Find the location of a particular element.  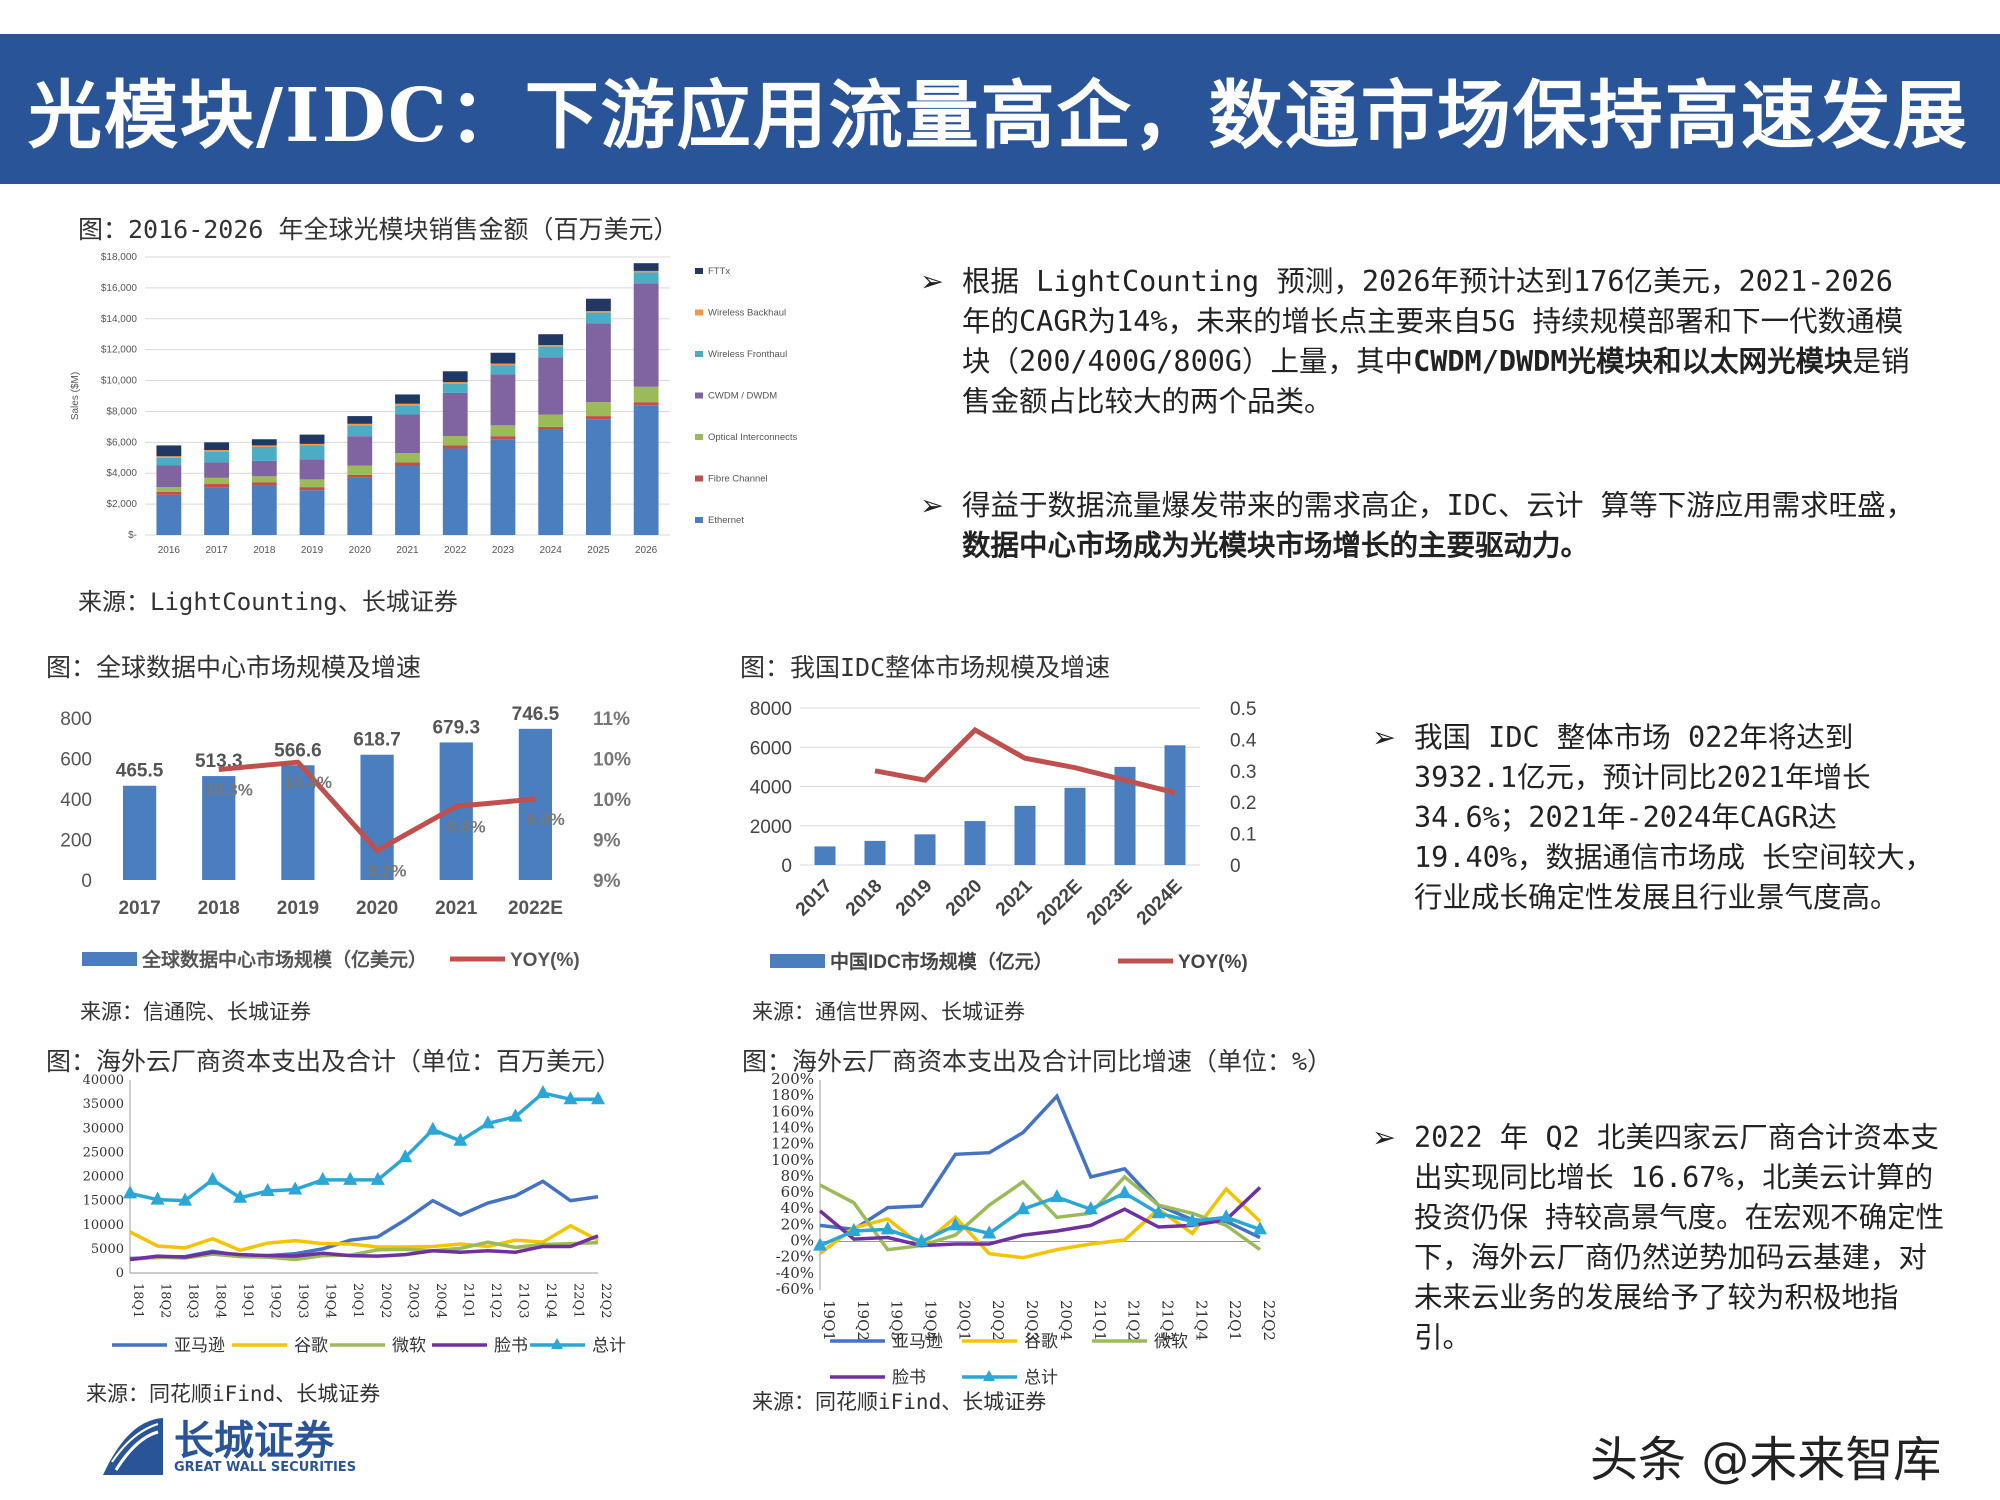

fig5-source: 来源：同花顺iFind、长城证券 is located at coordinates (899, 1402).